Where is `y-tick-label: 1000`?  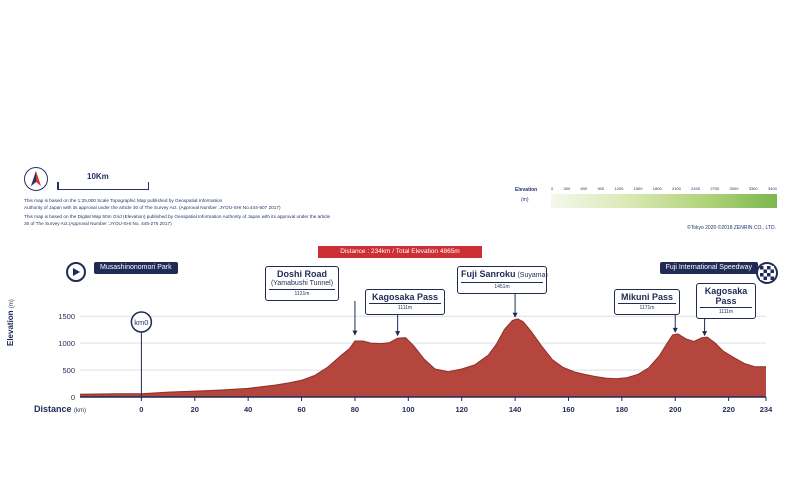 y-tick-label: 1000 is located at coordinates (66, 343).